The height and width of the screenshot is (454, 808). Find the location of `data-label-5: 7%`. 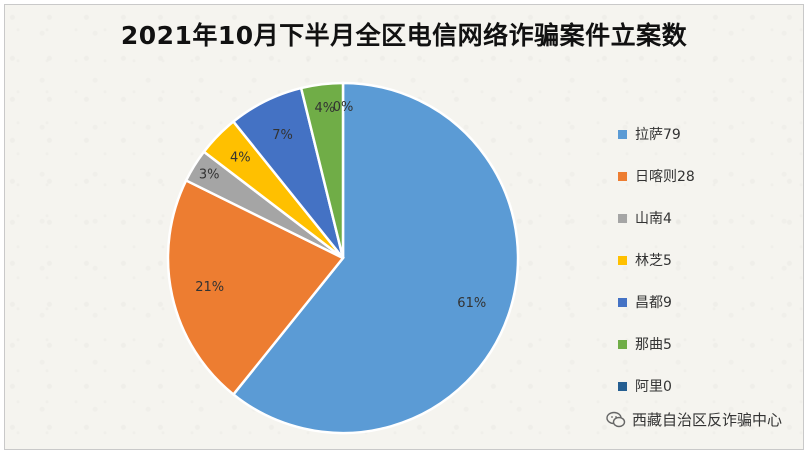

data-label-5: 7% is located at coordinates (282, 135).